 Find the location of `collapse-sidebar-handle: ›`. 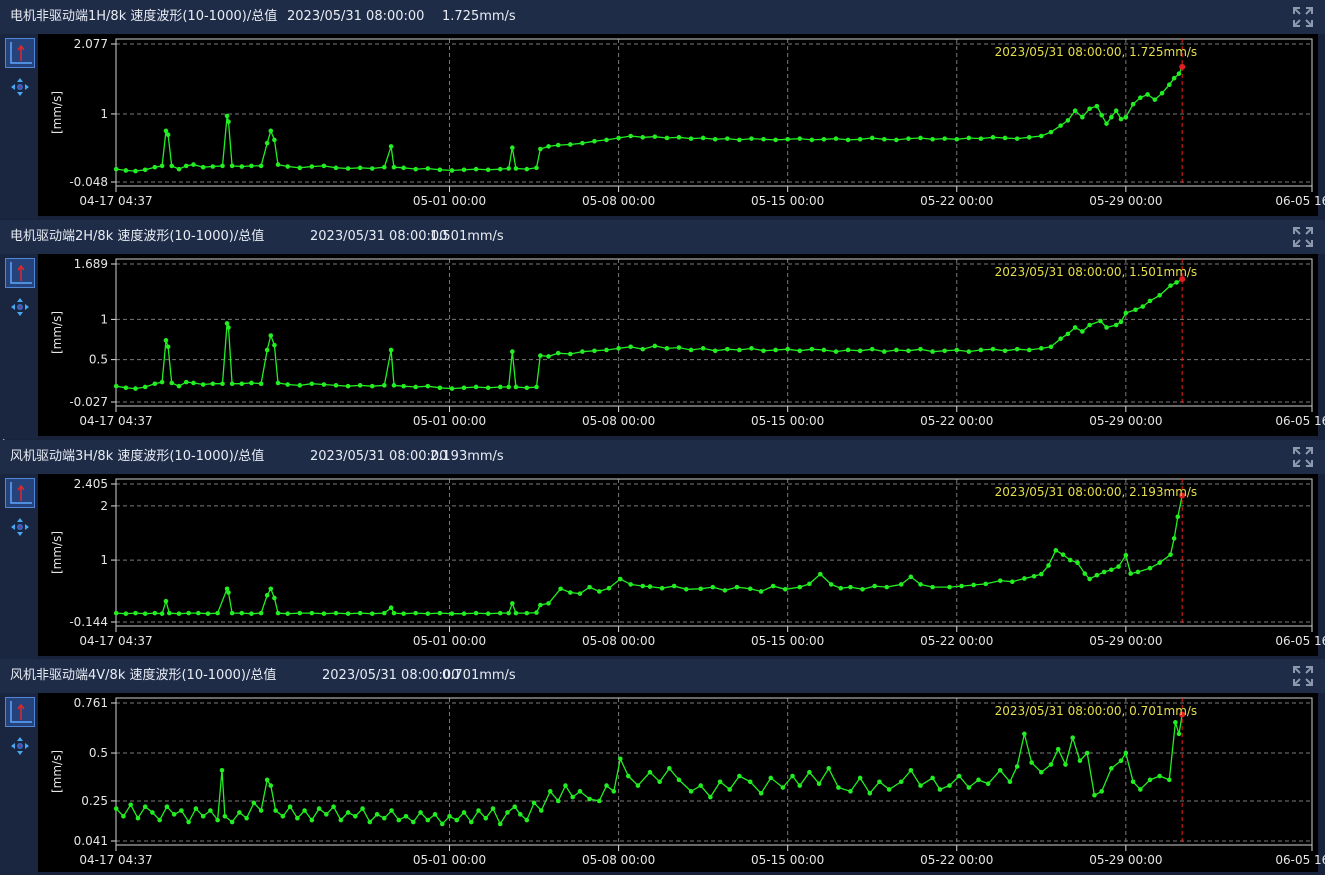

collapse-sidebar-handle: › is located at coordinates (3, 439).